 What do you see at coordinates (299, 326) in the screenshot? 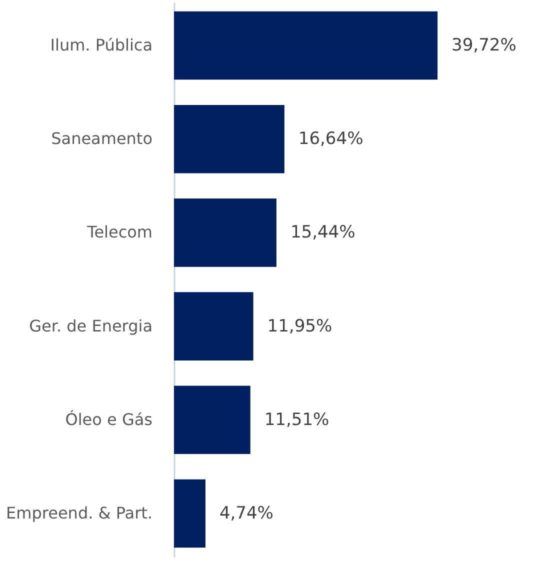
I see `data-label: 11,95%` at bounding box center [299, 326].